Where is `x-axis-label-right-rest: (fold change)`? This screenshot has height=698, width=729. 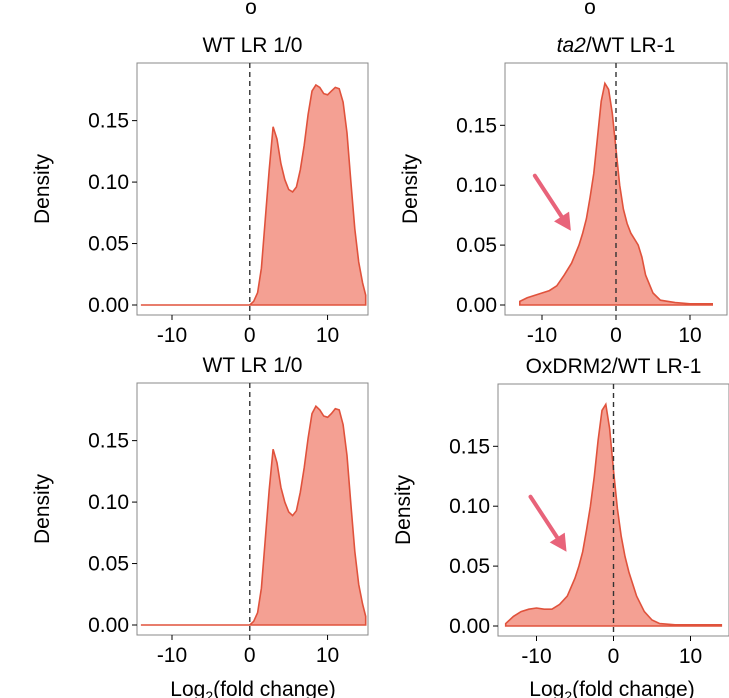
x-axis-label-right-rest: (fold change) is located at coordinates (633, 688).